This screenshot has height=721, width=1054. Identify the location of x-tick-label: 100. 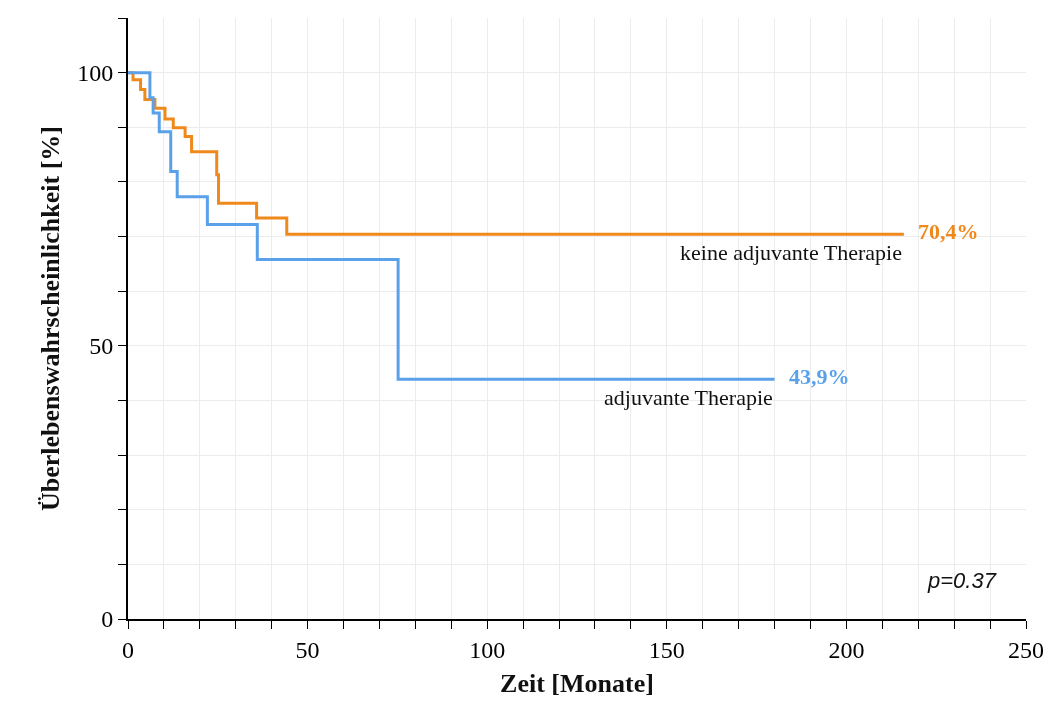
(487, 649).